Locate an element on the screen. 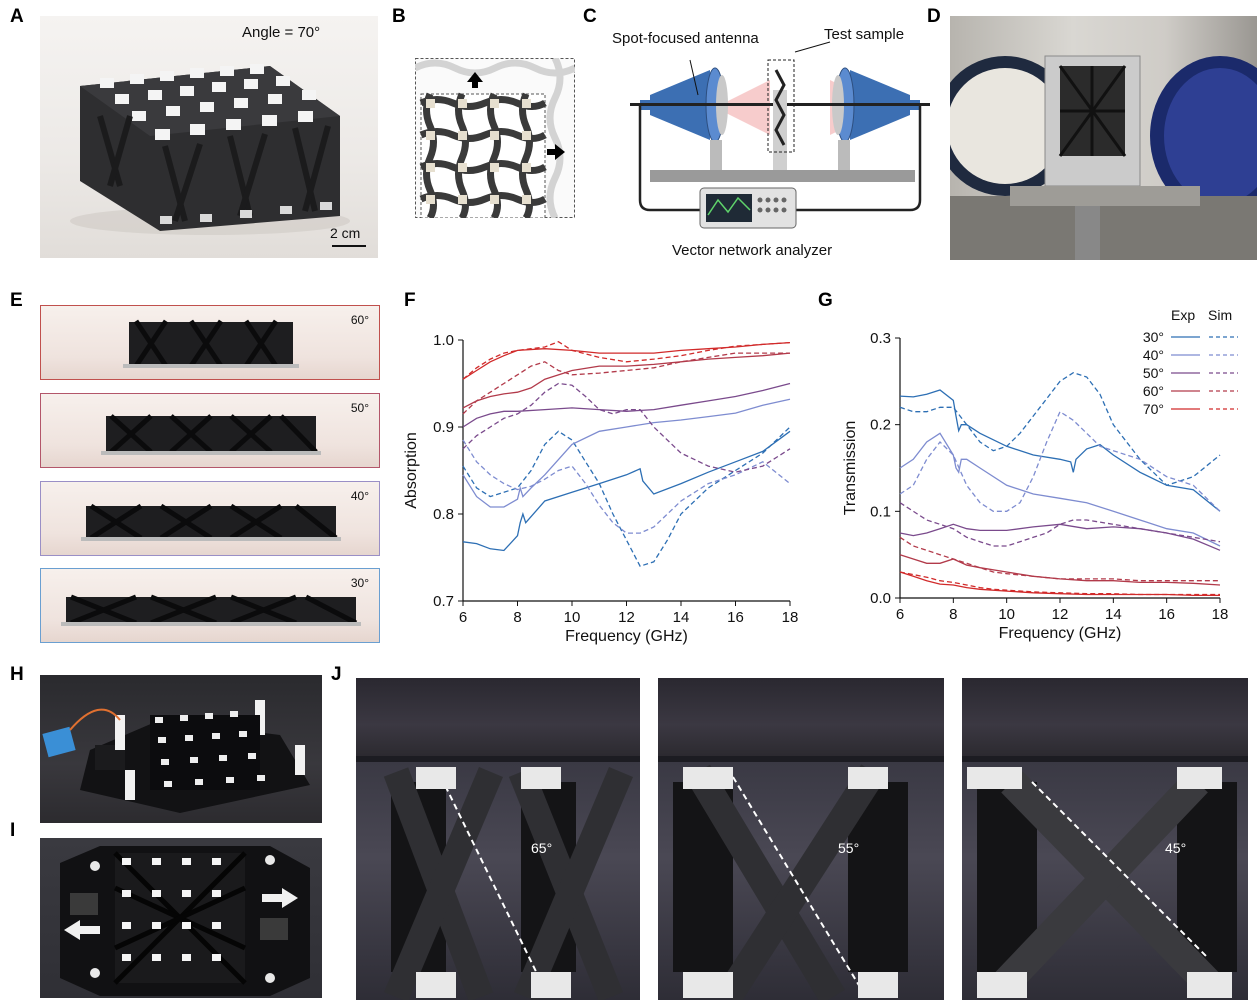 The image size is (1257, 1002). arrow-left-icon is located at coordinates (82, 930).